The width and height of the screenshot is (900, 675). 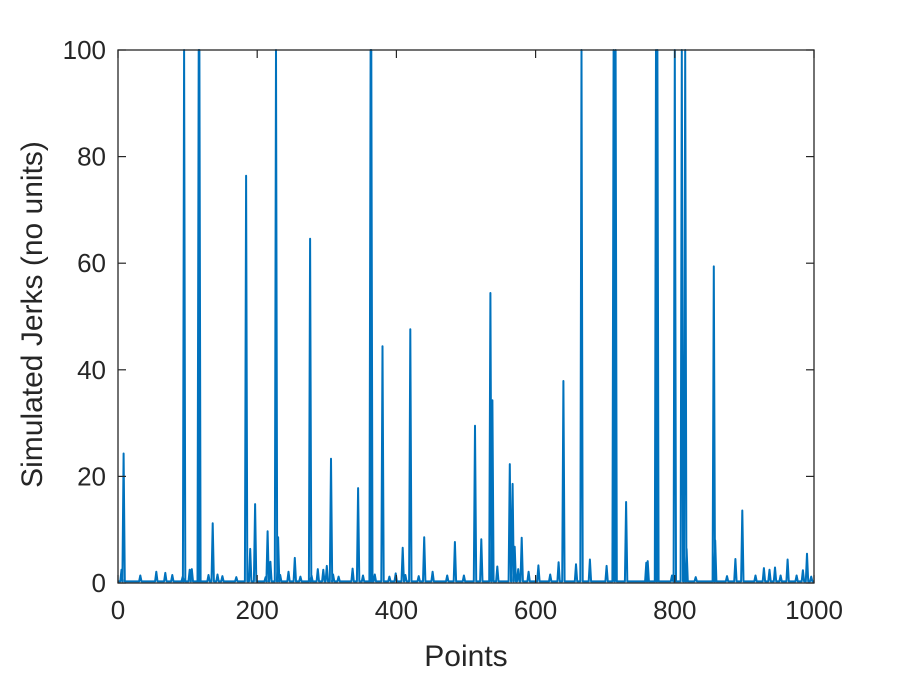 What do you see at coordinates (32, 314) in the screenshot?
I see `y-axis-label: Simulated Jerks (no units)` at bounding box center [32, 314].